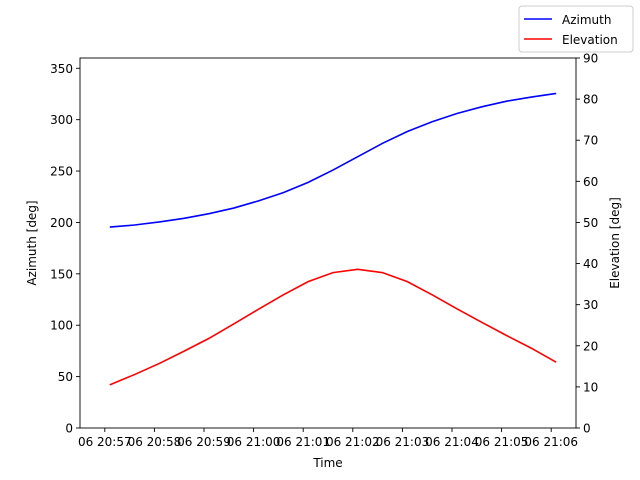  Describe the element at coordinates (590, 223) in the screenshot. I see `right-tick-label: 50` at that location.